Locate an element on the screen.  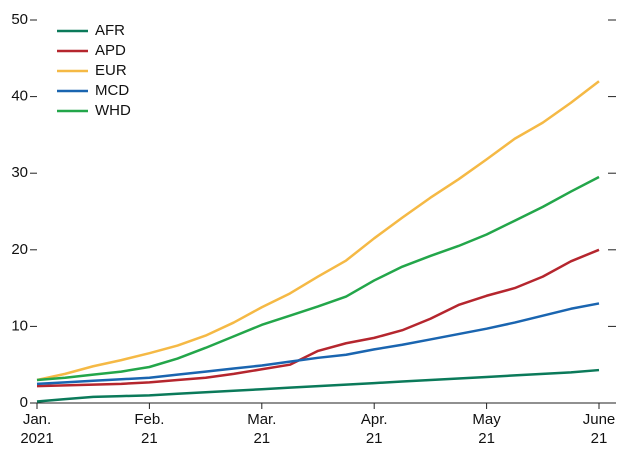
y-tick-label: 10 is located at coordinates (19, 325).